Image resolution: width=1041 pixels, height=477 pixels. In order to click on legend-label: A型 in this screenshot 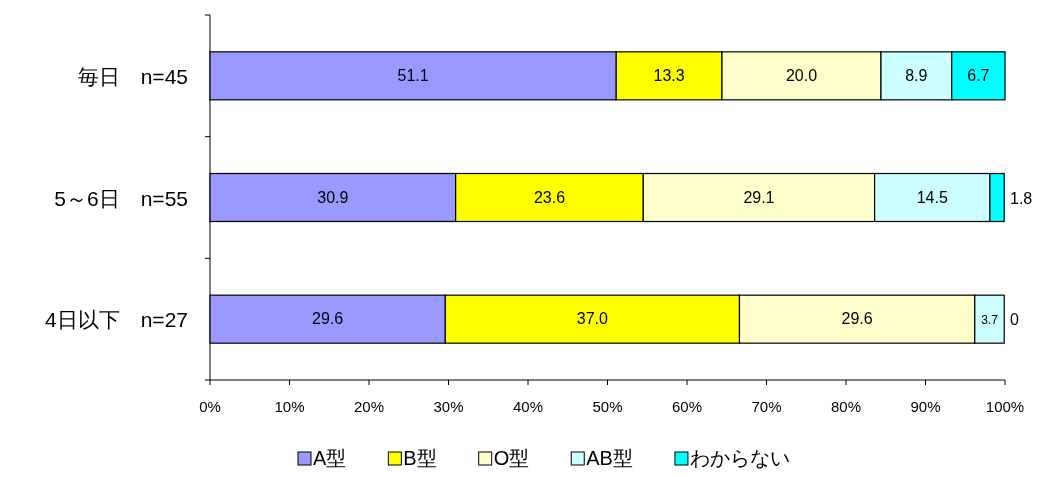, I will do `click(330, 458)`.